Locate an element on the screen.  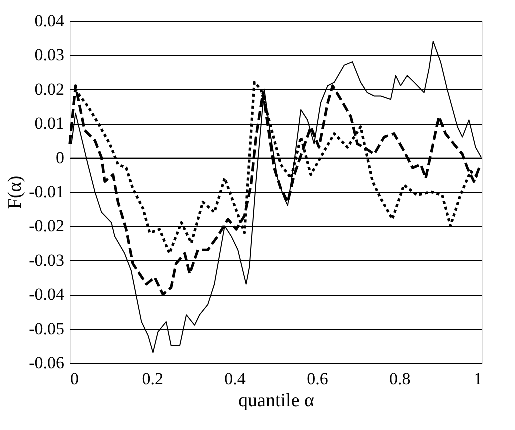
x-tick-label: 0.8 is located at coordinates (400, 379).